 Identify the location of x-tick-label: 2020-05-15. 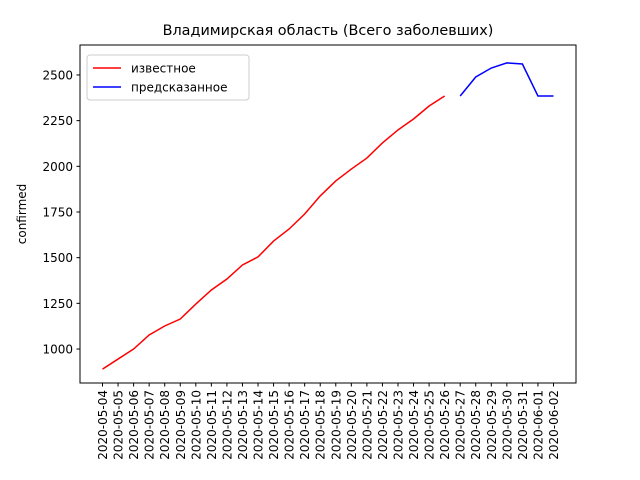
(274, 425).